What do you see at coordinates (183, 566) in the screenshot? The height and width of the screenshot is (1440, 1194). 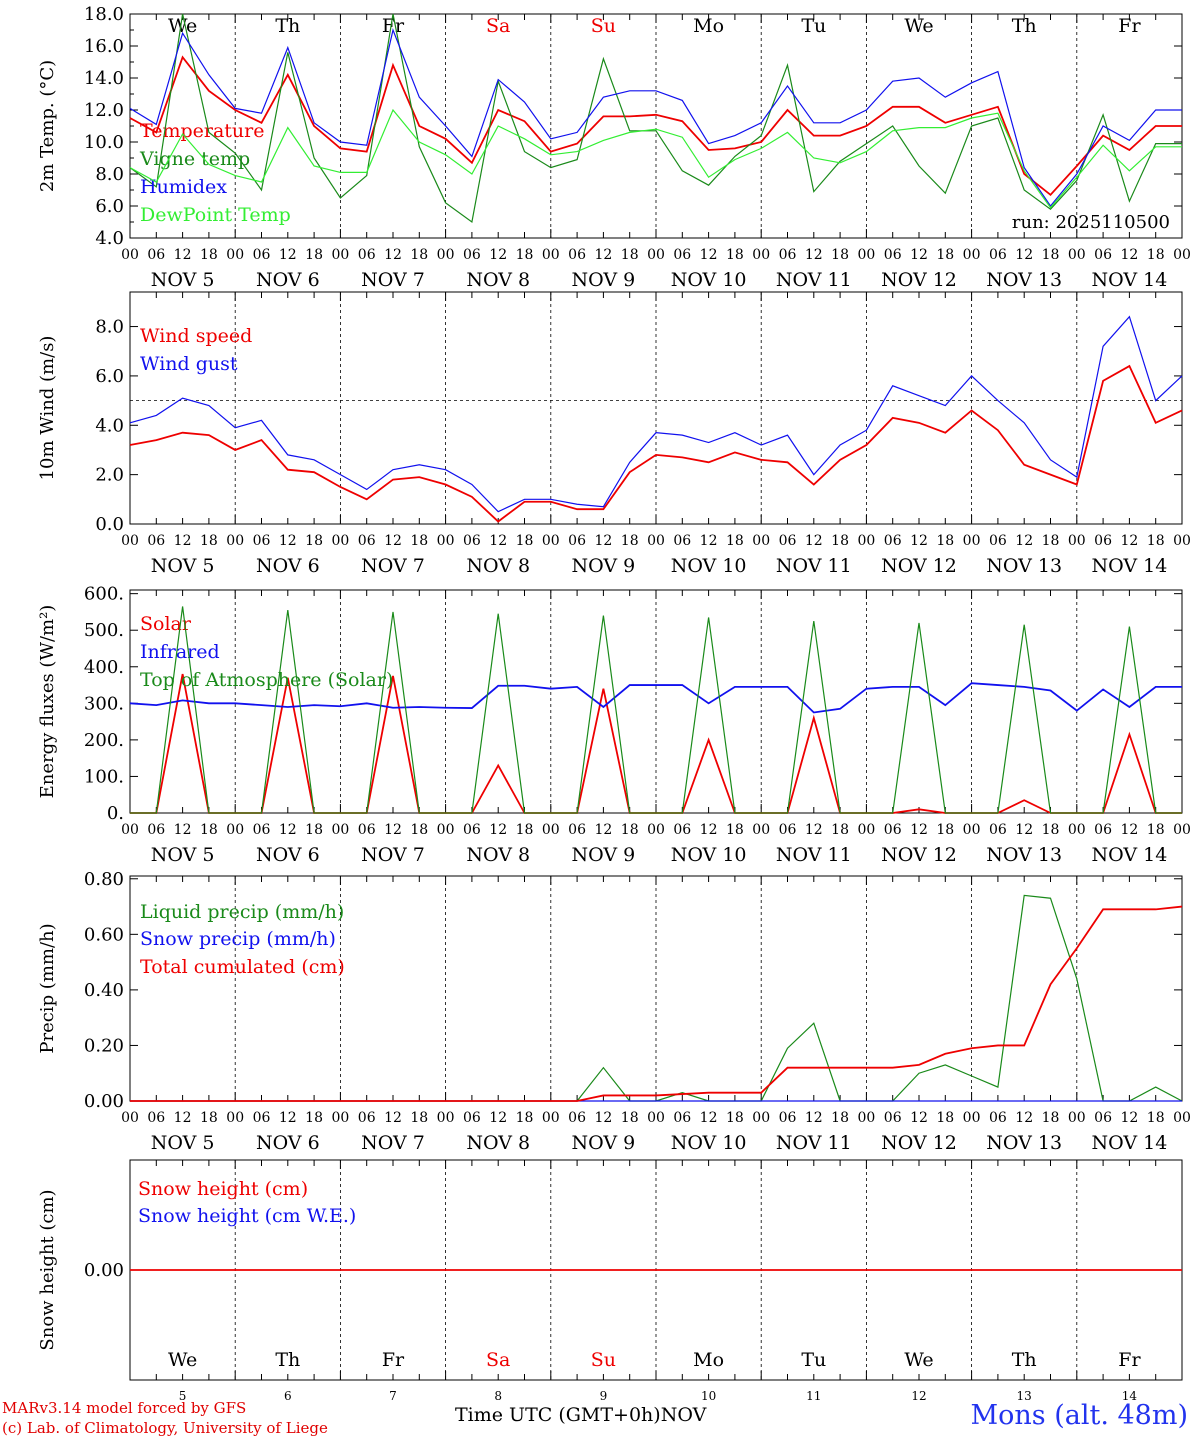 I see `wind-date-label: NOV 5` at bounding box center [183, 566].